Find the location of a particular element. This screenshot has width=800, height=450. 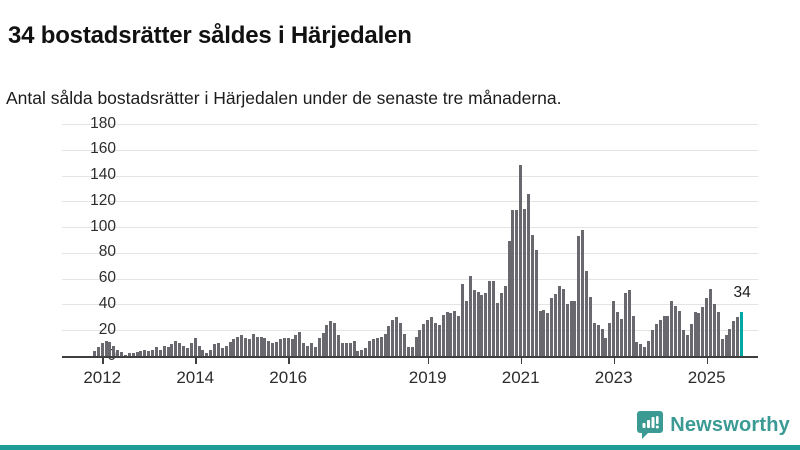

x-axis-tick-label-2012: 2012 is located at coordinates (102, 377).